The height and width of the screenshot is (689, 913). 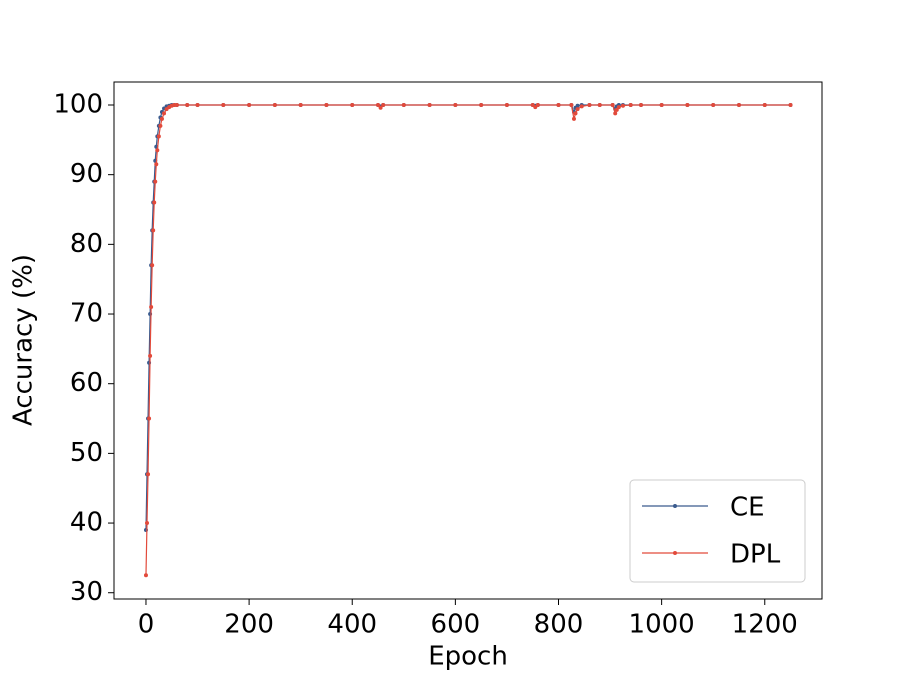 What do you see at coordinates (86, 314) in the screenshot?
I see `y-tick-label: 70` at bounding box center [86, 314].